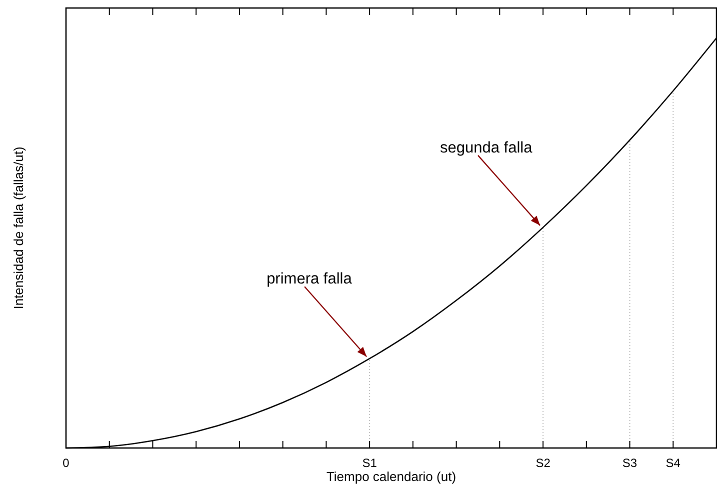 This screenshot has height=489, width=717. Describe the element at coordinates (486, 147) in the screenshot. I see `annotation: segunda falla` at that location.